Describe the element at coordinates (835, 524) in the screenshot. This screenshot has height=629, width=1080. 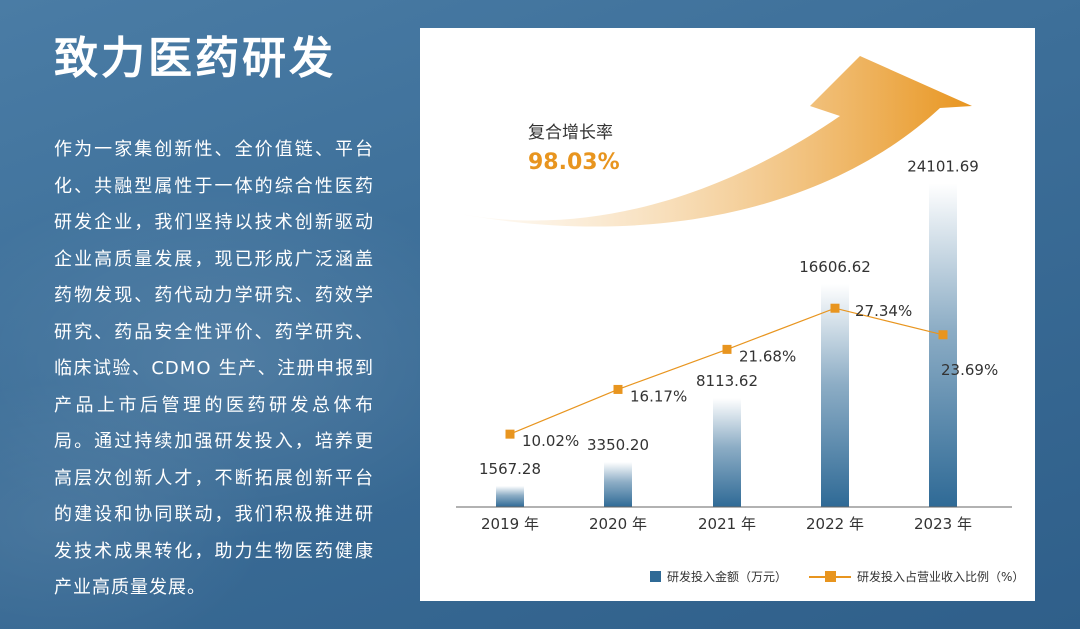
I see `x-tick-label-4: 2022 年` at that location.